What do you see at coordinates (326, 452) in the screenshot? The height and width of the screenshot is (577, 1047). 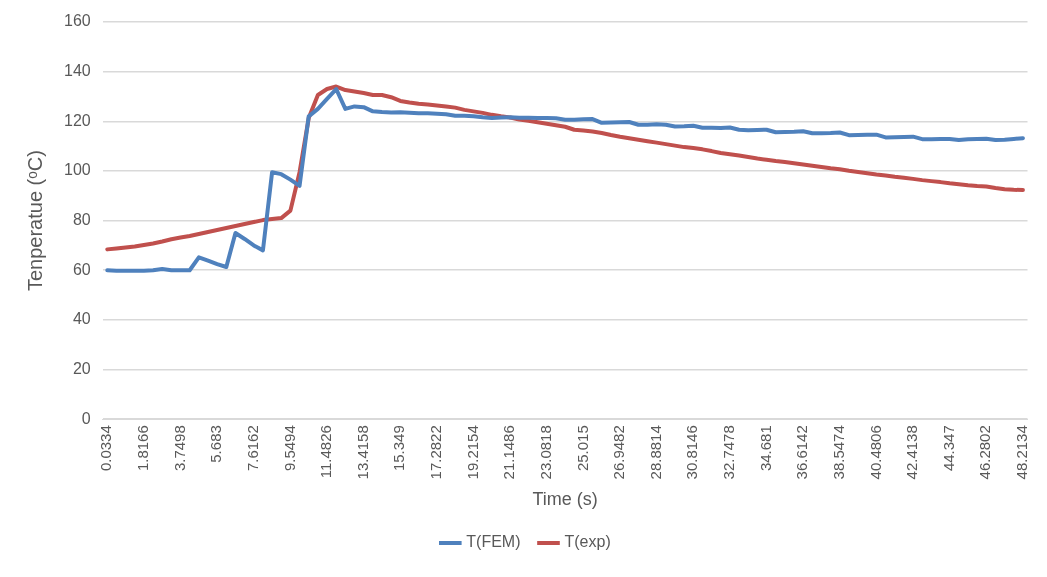 I see `x-tick-label: 11.4826` at bounding box center [326, 452].